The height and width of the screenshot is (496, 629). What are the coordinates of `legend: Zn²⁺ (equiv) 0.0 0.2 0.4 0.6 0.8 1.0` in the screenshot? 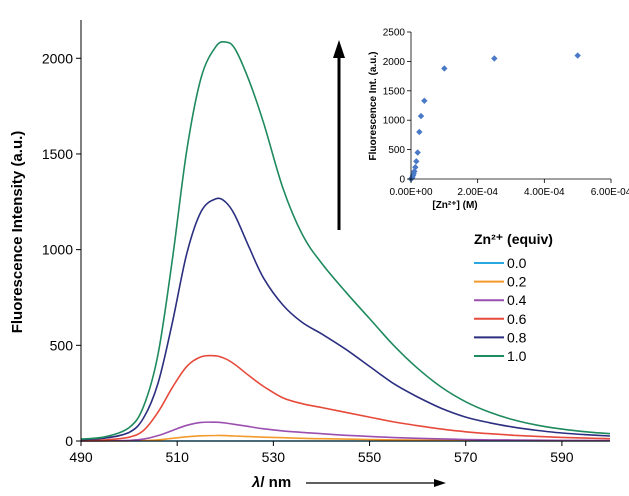 It's located at (513, 297).